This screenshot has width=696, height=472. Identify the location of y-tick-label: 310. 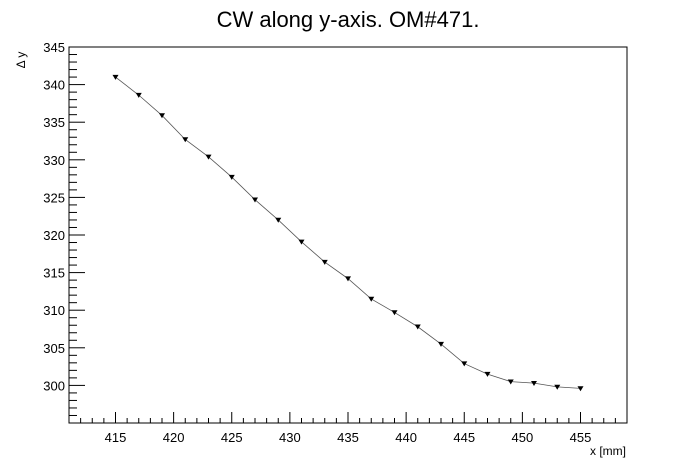
(54, 310).